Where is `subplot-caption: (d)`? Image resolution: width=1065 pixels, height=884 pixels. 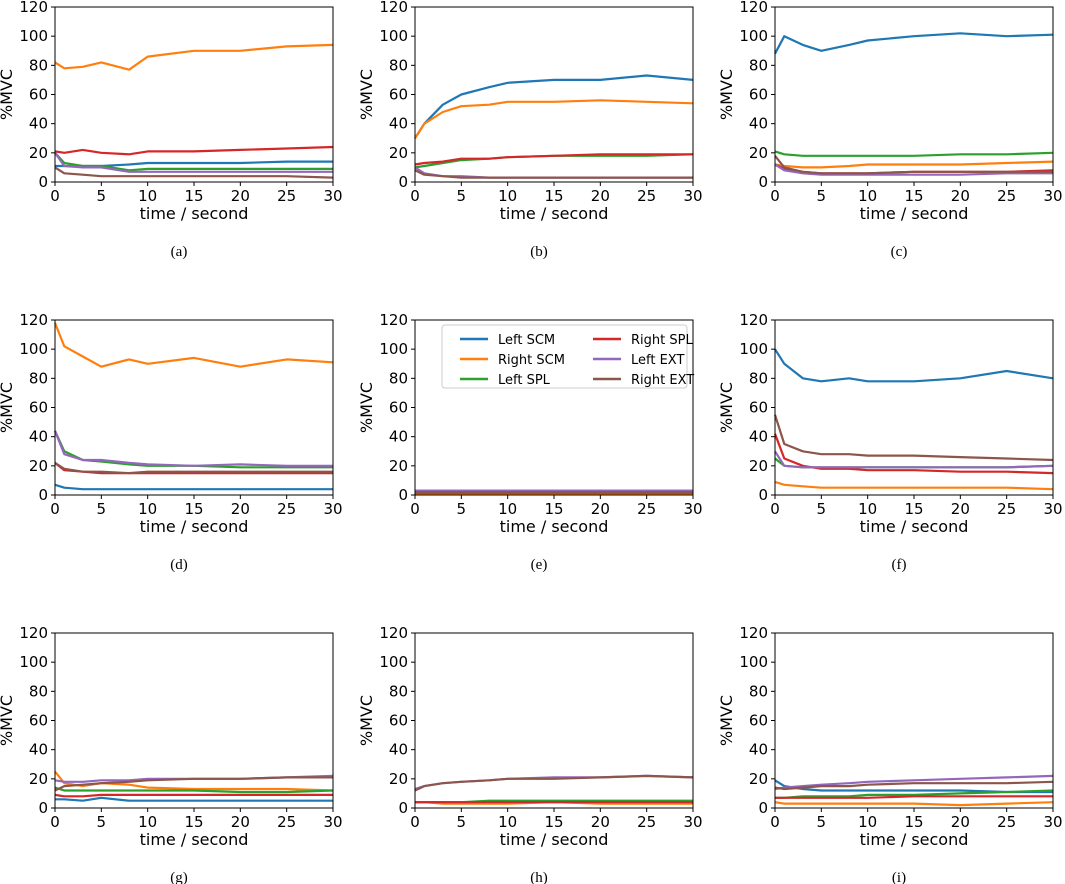 subplot-caption: (d) is located at coordinates (179, 565).